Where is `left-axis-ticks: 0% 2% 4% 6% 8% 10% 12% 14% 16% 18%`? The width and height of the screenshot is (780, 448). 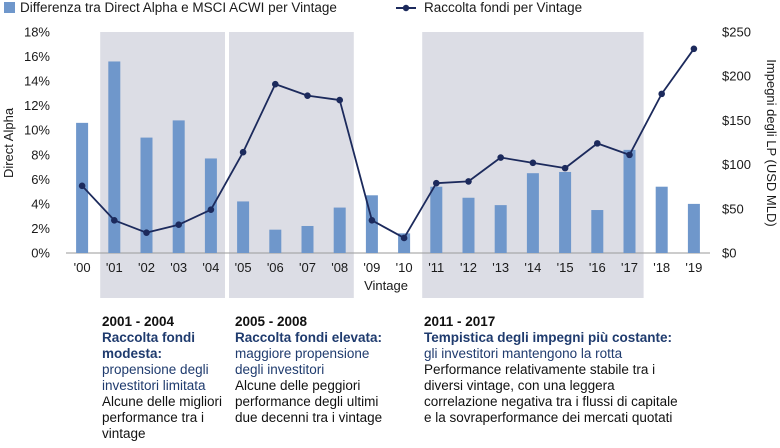 left-axis-ticks: 0% 2% 4% 6% 8% 10% 12% 14% 16% 18% is located at coordinates (37, 143).